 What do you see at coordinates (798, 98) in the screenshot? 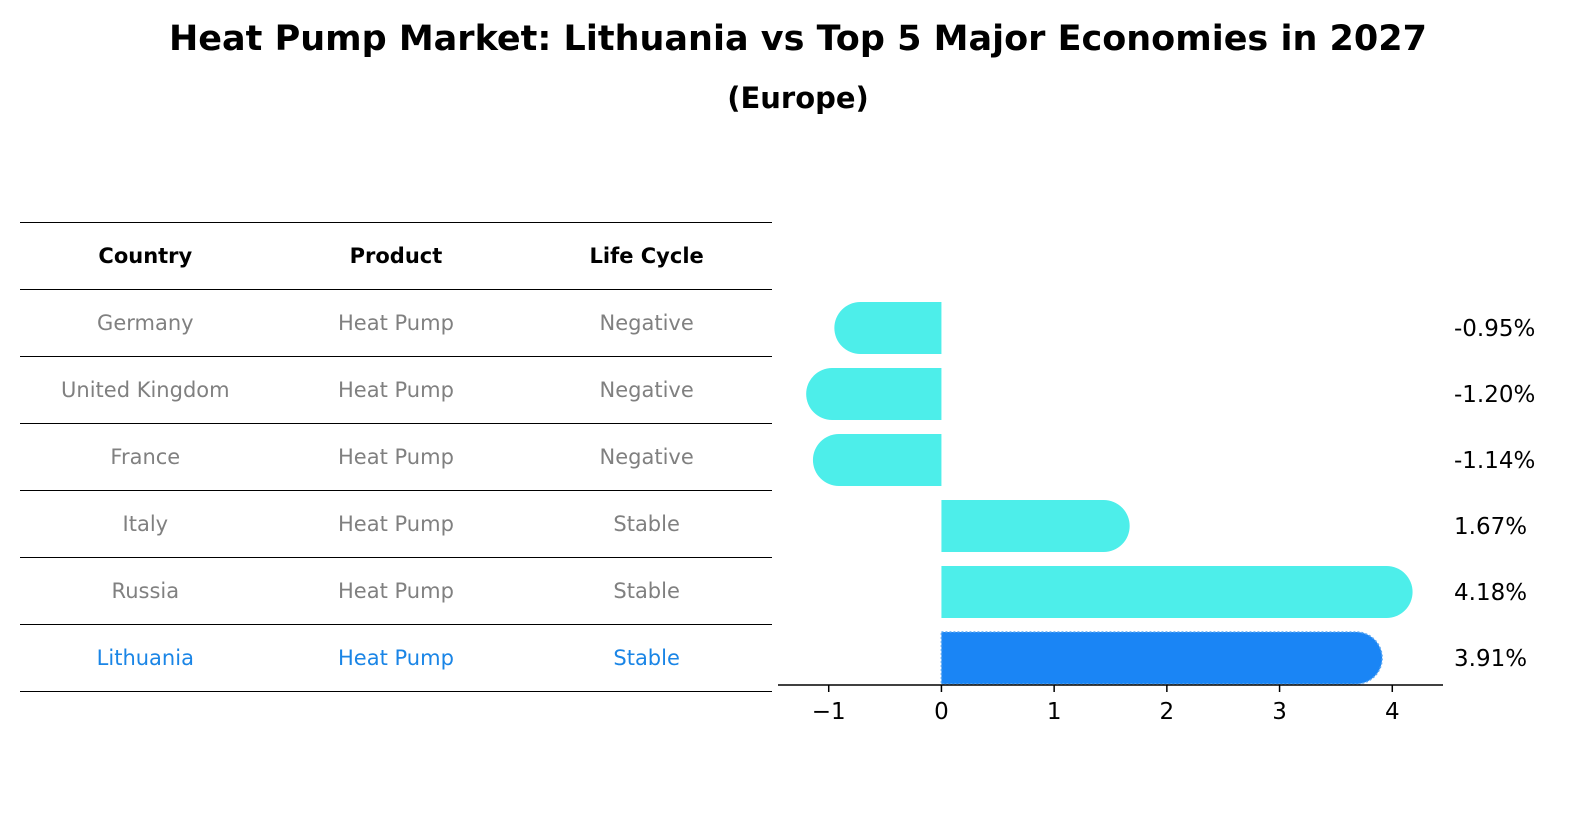
I see `chart-subtitle: (Europe)` at bounding box center [798, 98].